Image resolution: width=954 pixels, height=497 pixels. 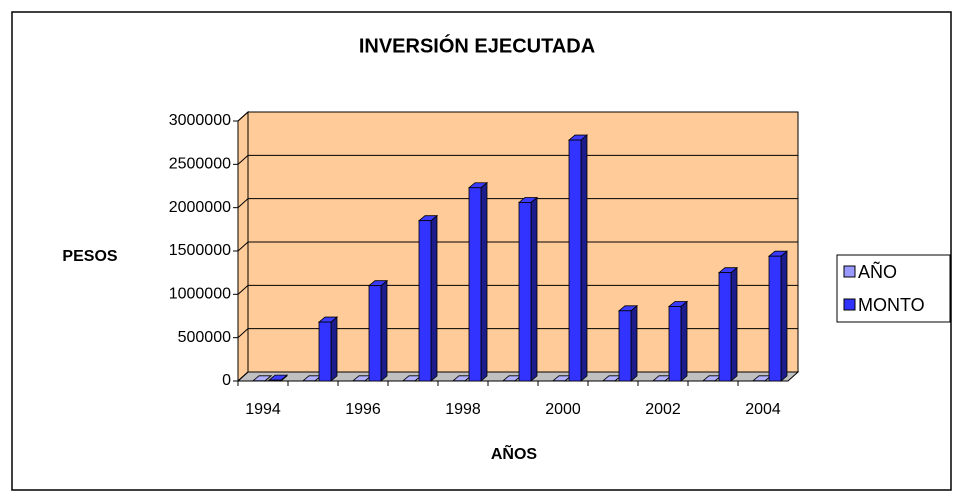 What do you see at coordinates (263, 409) in the screenshot?
I see `x-tick-label: 1994` at bounding box center [263, 409].